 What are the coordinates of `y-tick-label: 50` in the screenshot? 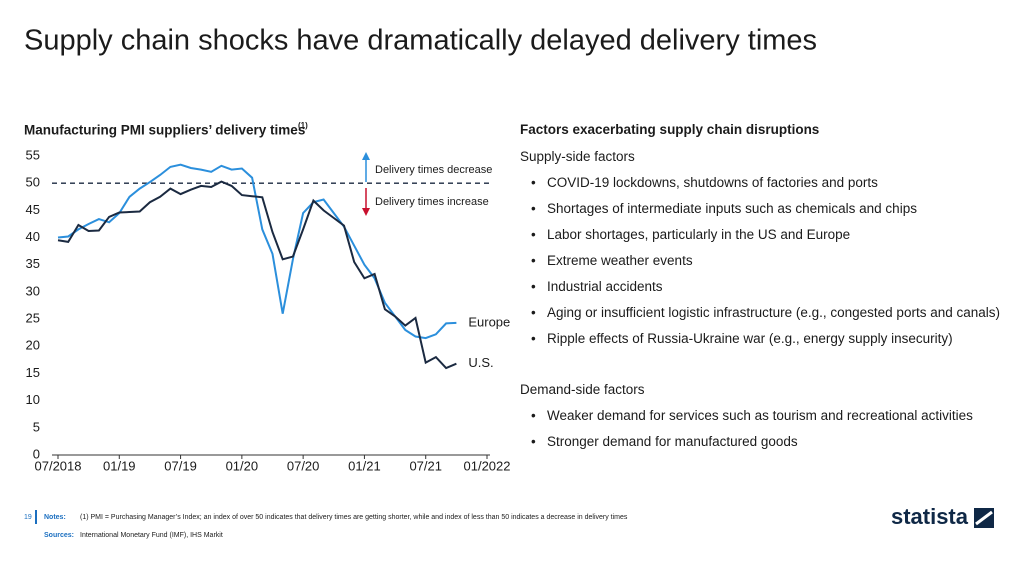 It's located at (33, 182).